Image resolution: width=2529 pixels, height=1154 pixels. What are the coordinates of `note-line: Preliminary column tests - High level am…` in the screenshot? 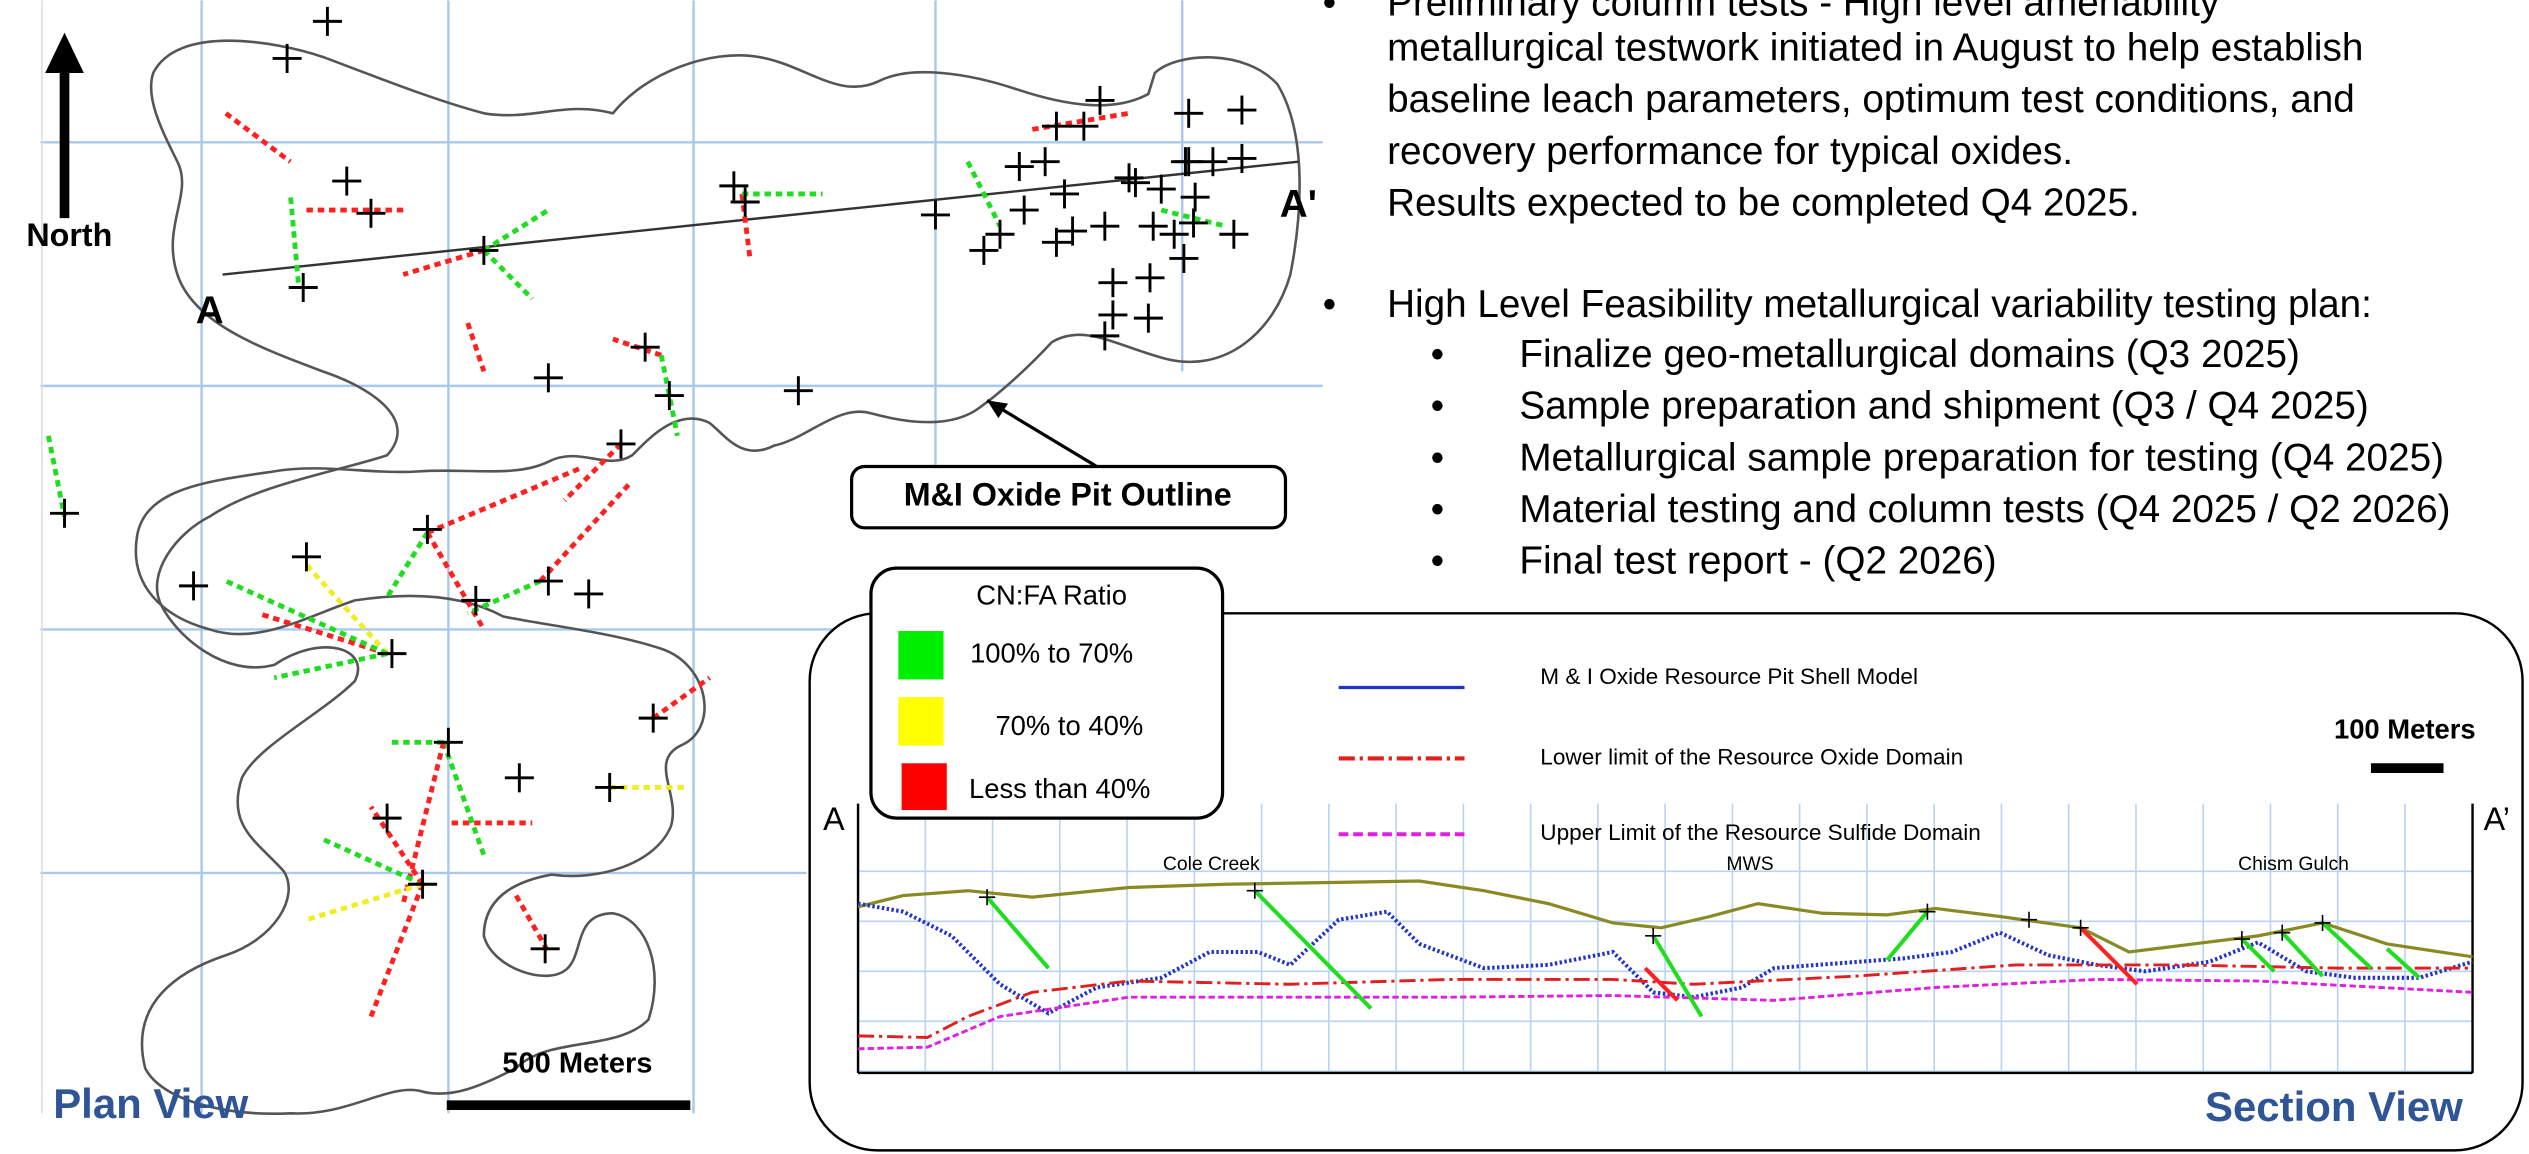 It's located at (1803, 12).